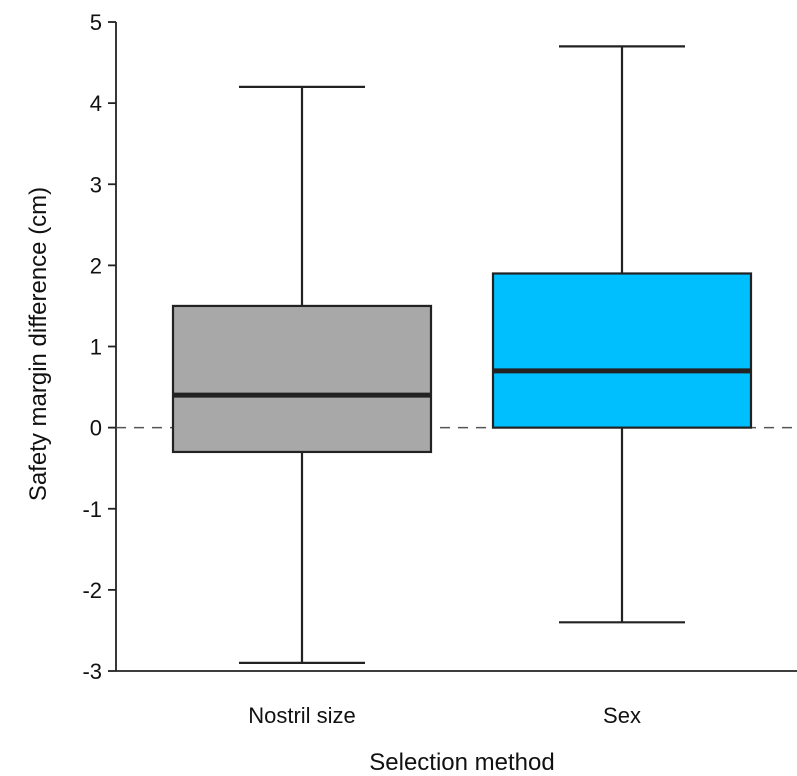  Describe the element at coordinates (96, 428) in the screenshot. I see `y-tick-label: 0` at that location.